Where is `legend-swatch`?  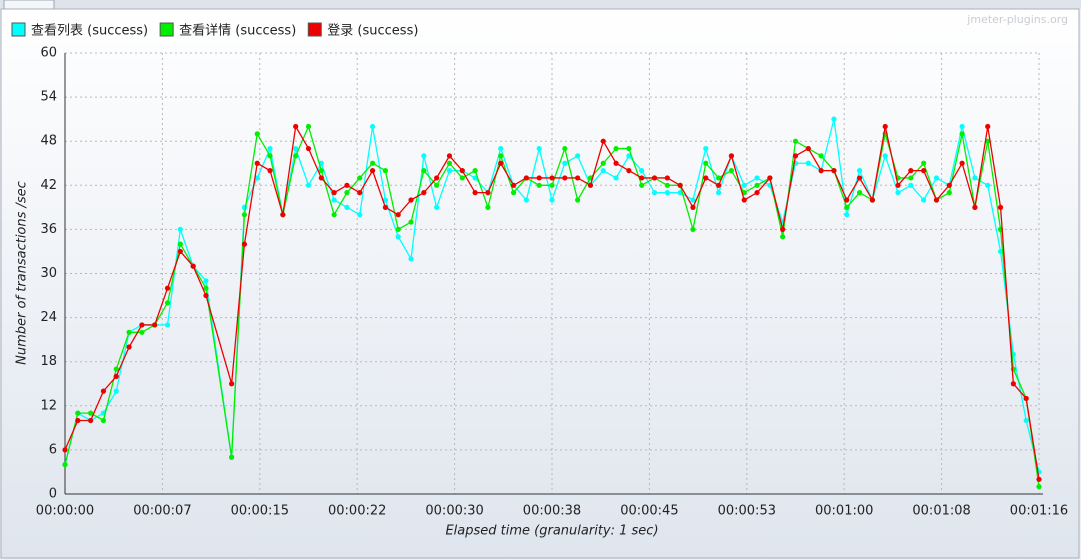
legend-swatch is located at coordinates (18, 29).